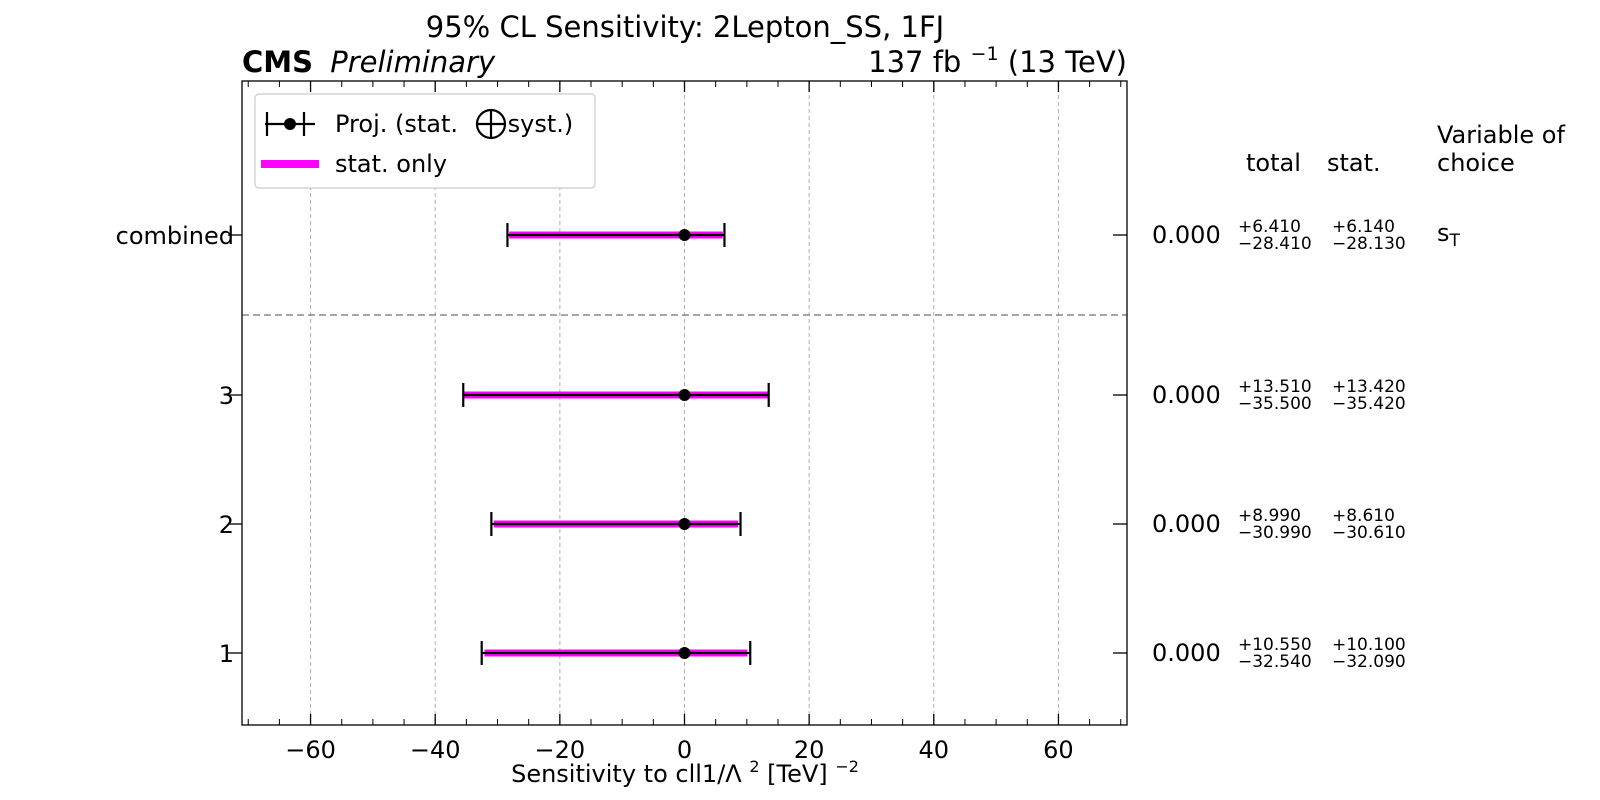 Image resolution: width=1600 pixels, height=800 pixels. What do you see at coordinates (226, 654) in the screenshot?
I see `y-tick-label: 1` at bounding box center [226, 654].